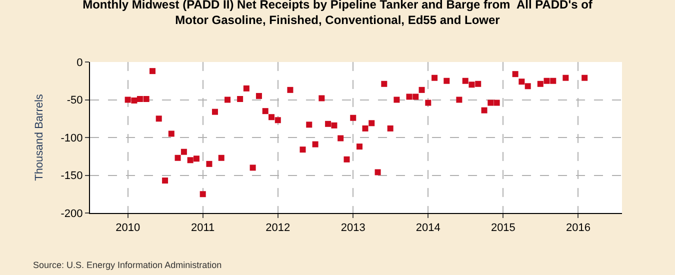  What do you see at coordinates (503, 228) in the screenshot?
I see `x-tick-label: 2015` at bounding box center [503, 228].